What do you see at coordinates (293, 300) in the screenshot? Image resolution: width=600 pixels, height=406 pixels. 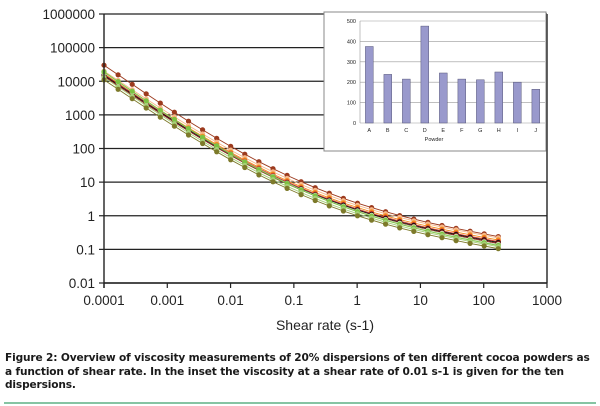 I see `x-tick-label: 0.1` at bounding box center [293, 300].